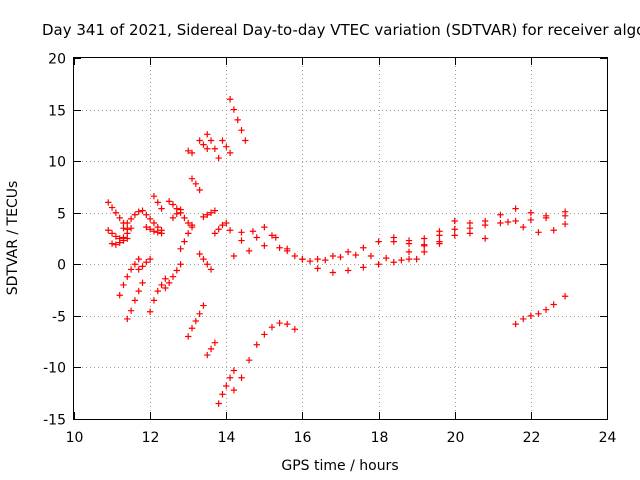 The image size is (640, 480). What do you see at coordinates (57, 112) in the screenshot?
I see `y-tick-label: 15` at bounding box center [57, 112].